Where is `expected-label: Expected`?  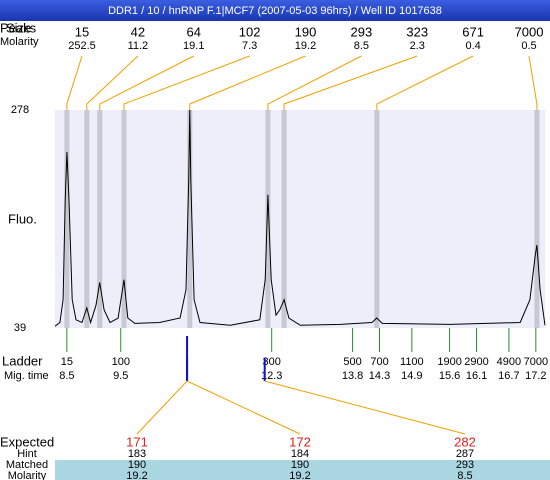 expected-label: Expected is located at coordinates (27, 441).